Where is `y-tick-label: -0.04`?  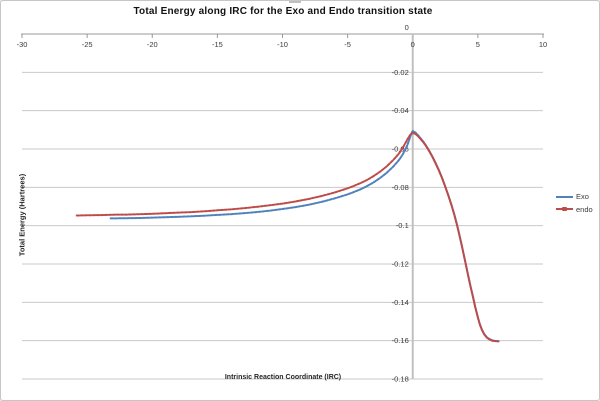 y-tick-label: -0.04 is located at coordinates (400, 110).